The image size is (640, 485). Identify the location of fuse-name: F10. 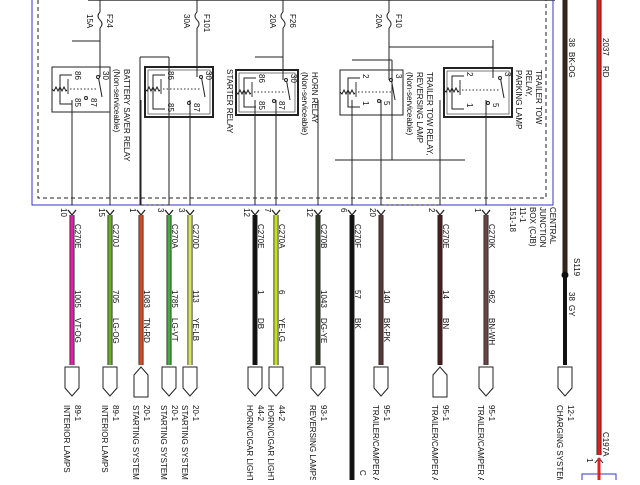
(398, 21).